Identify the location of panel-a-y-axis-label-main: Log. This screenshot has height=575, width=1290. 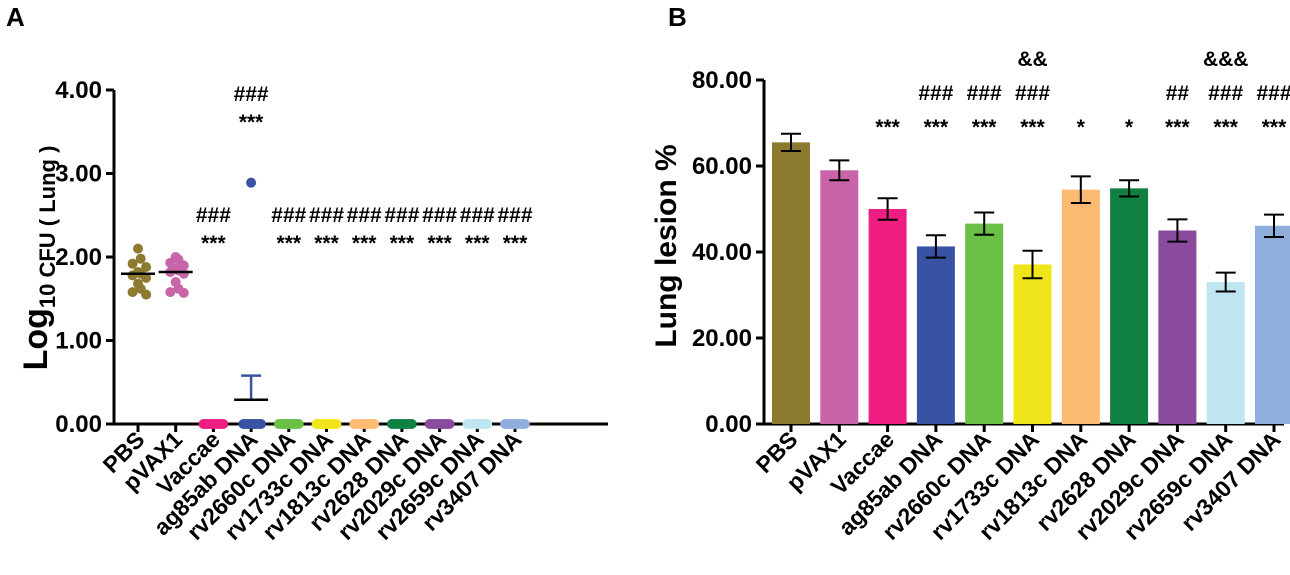
(36, 339).